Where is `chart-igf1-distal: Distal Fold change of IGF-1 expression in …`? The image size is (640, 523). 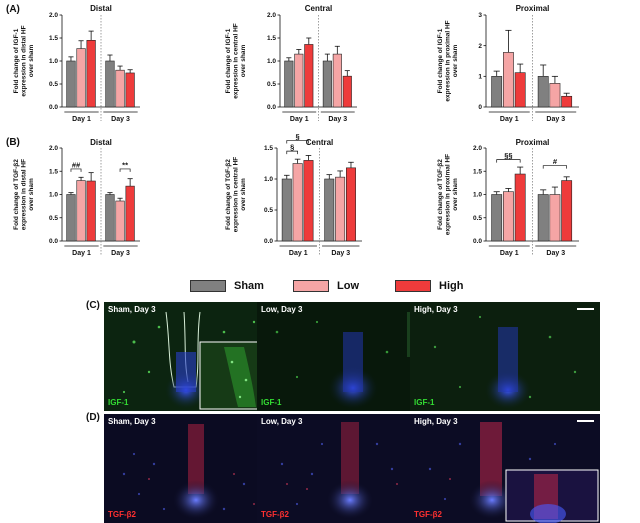 chart-igf1-distal: Distal Fold change of IGF-1 expression in … is located at coordinates (76, 63).